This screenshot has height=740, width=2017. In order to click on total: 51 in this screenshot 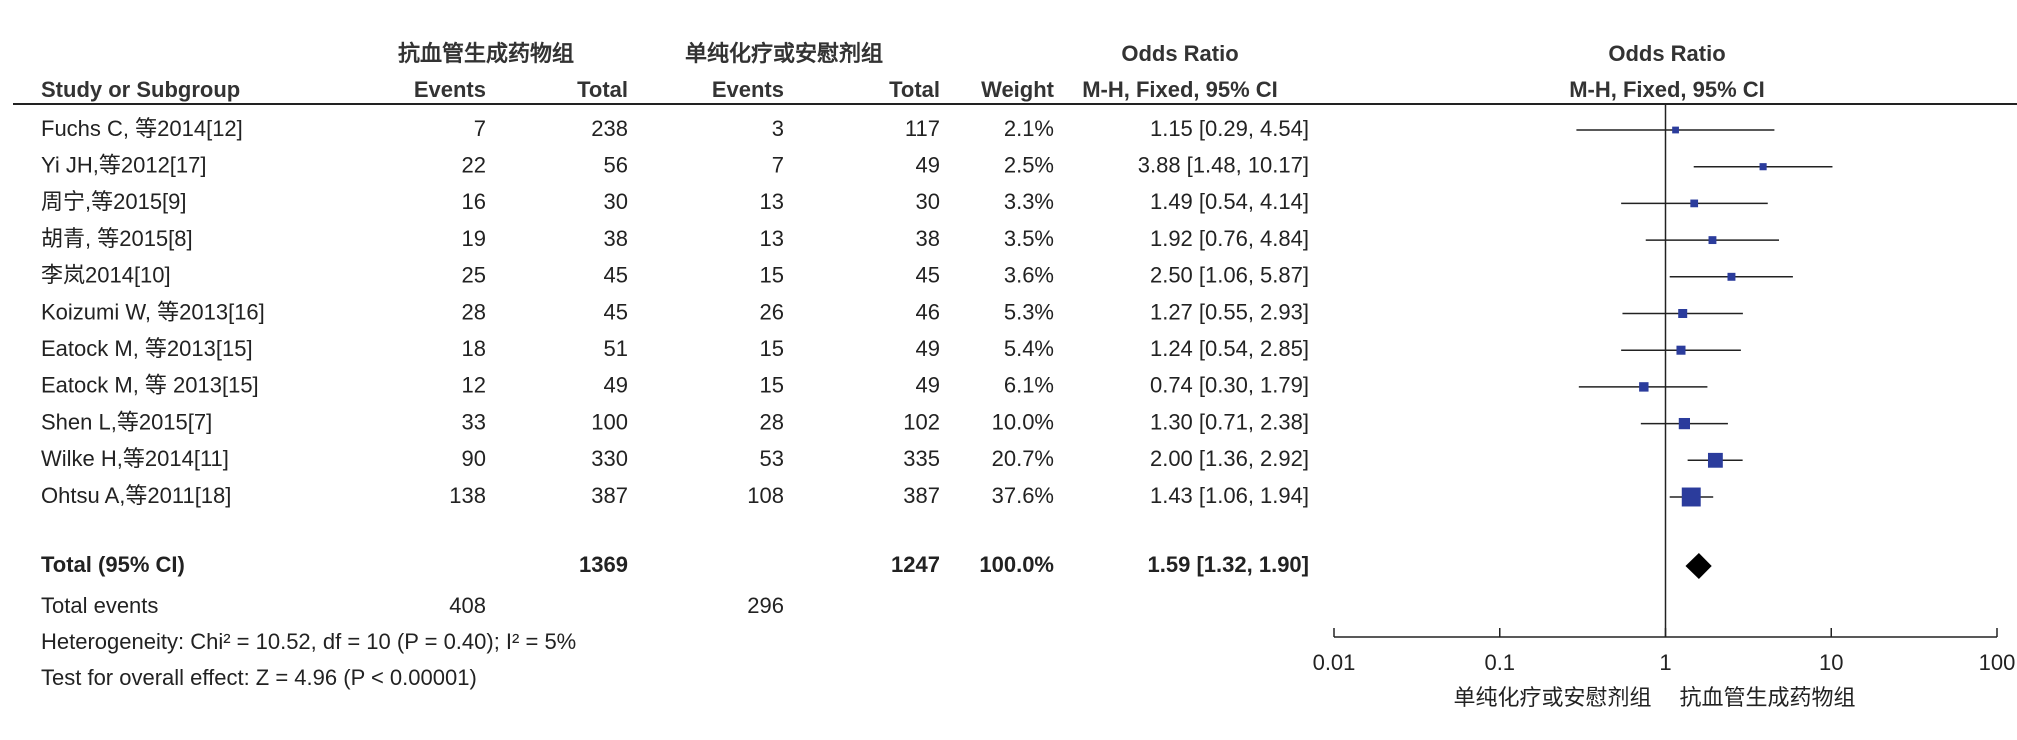, I will do `click(616, 348)`.